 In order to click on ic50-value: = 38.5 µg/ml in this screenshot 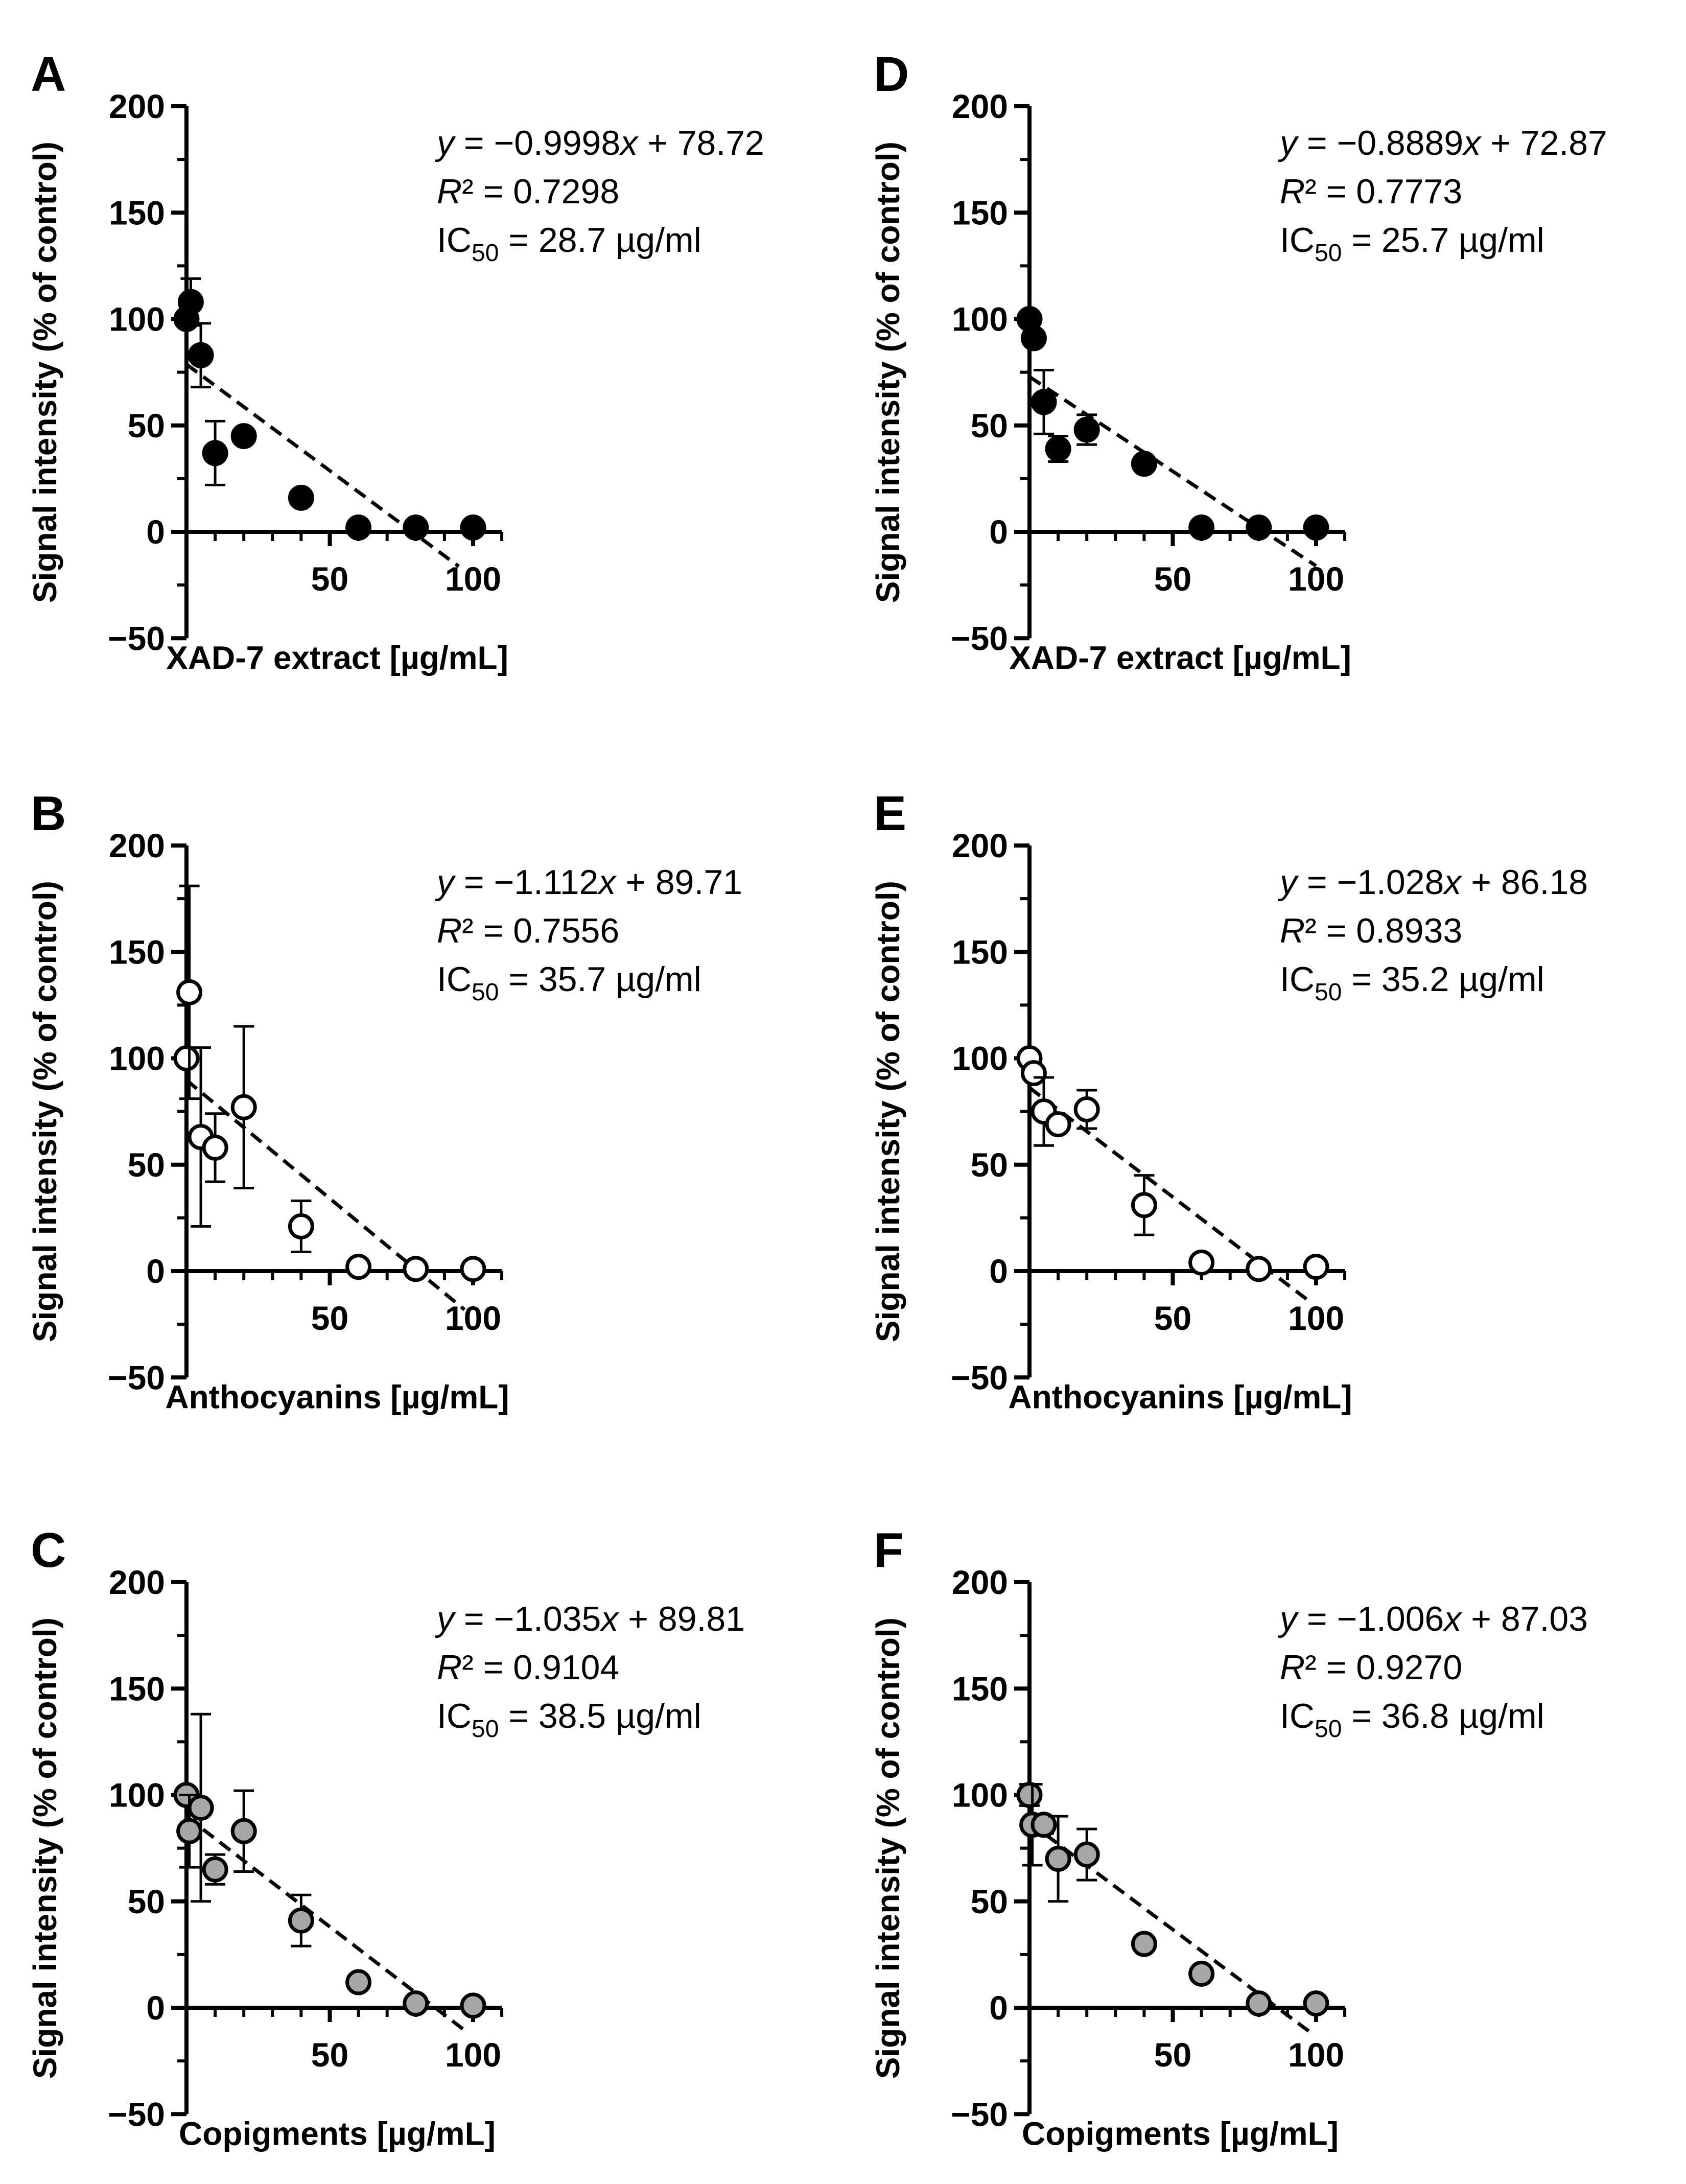, I will do `click(600, 1716)`.